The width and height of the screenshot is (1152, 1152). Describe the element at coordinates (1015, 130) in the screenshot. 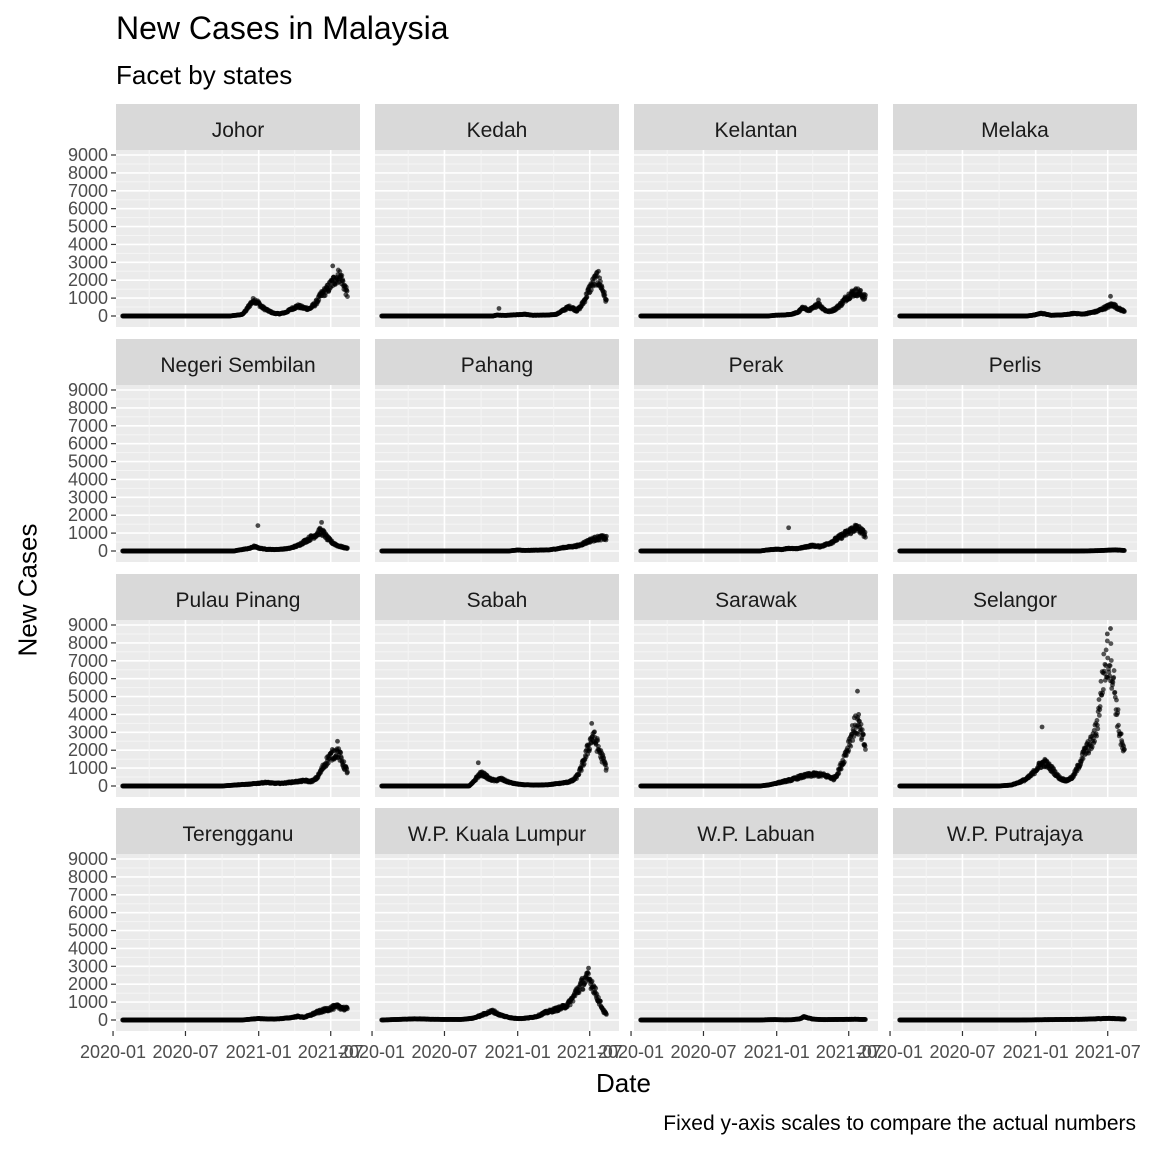

I see `facet-strip-label: Melaka` at that location.